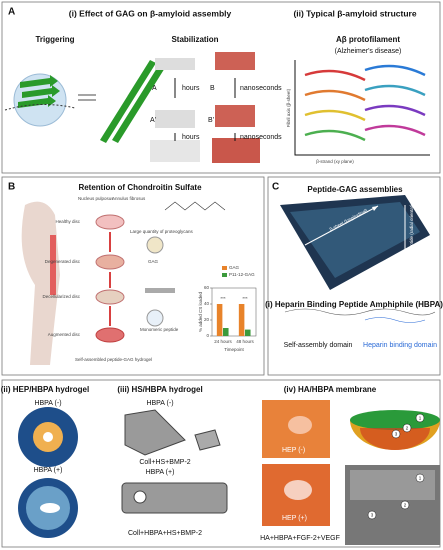  Describe the element at coordinates (212, 88) in the screenshot. I see `path-label: B` at that location.